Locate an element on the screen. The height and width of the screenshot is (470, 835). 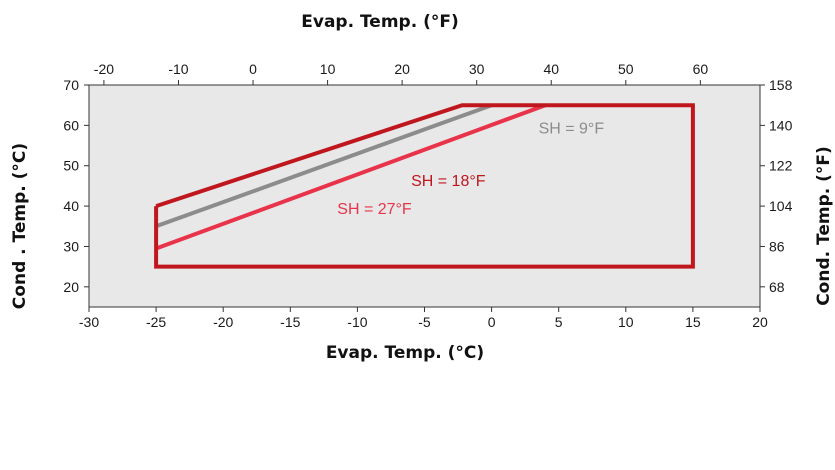
y-tick-label: 60 is located at coordinates (71, 125).